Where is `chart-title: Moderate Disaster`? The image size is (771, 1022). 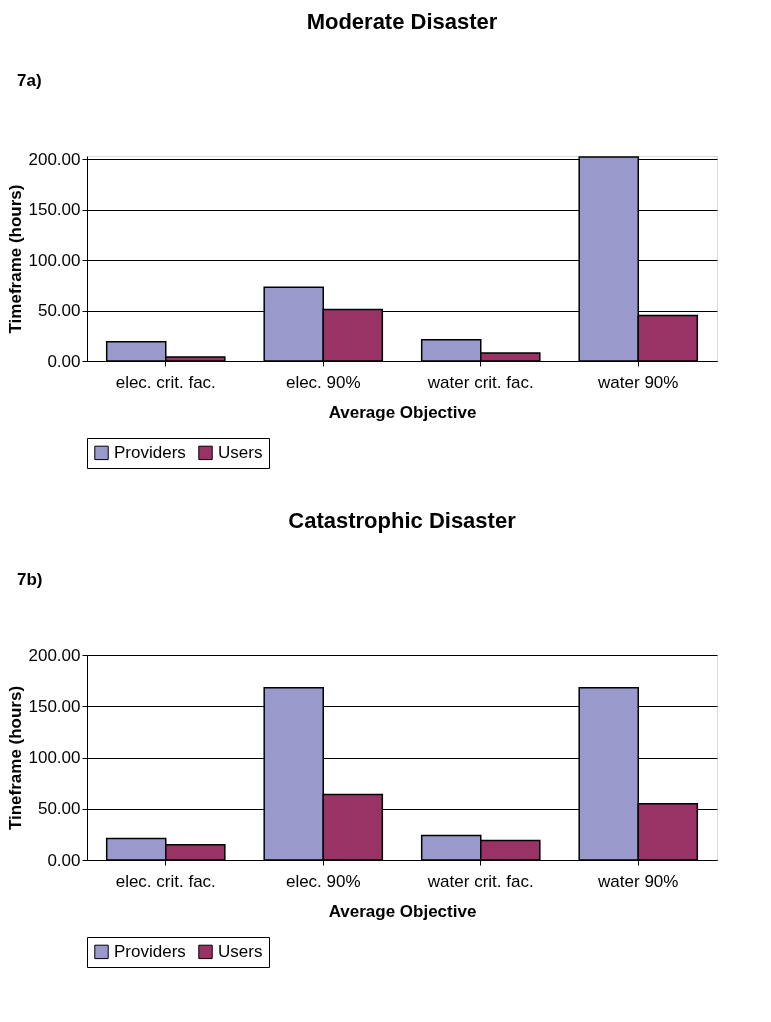
chart-title: Moderate Disaster is located at coordinates (402, 21).